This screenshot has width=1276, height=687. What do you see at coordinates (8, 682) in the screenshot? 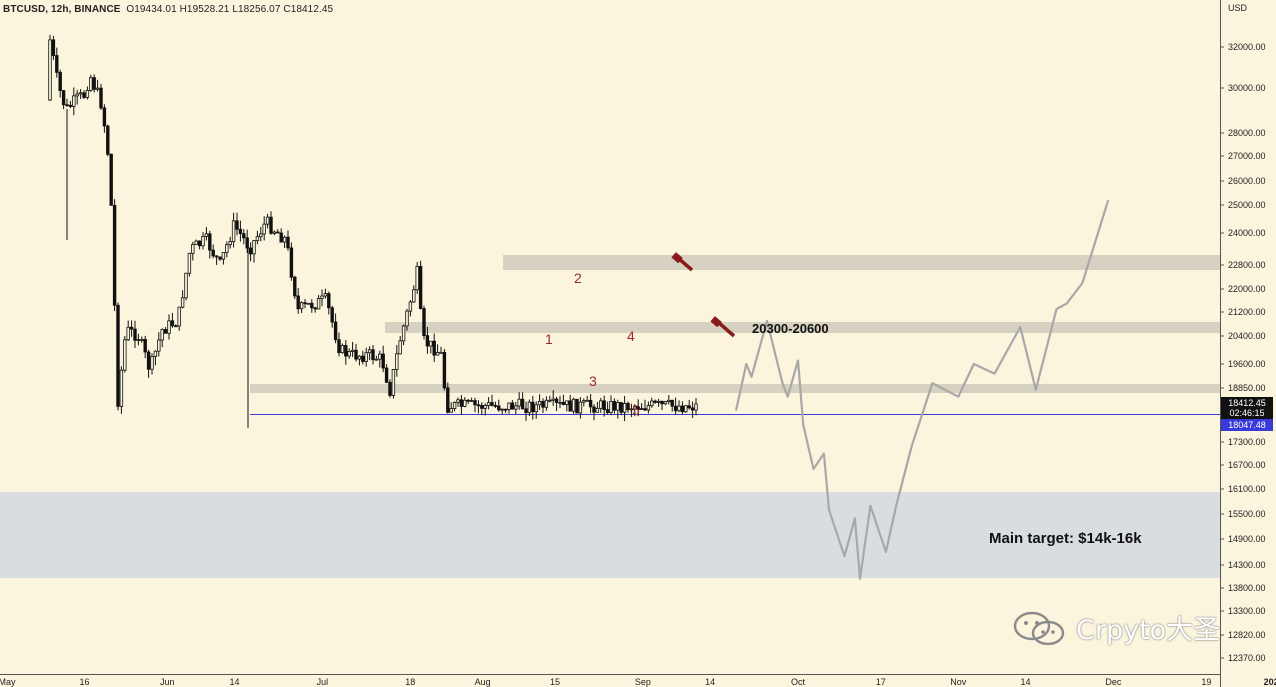
I see `x-tick-label: May` at bounding box center [8, 682].